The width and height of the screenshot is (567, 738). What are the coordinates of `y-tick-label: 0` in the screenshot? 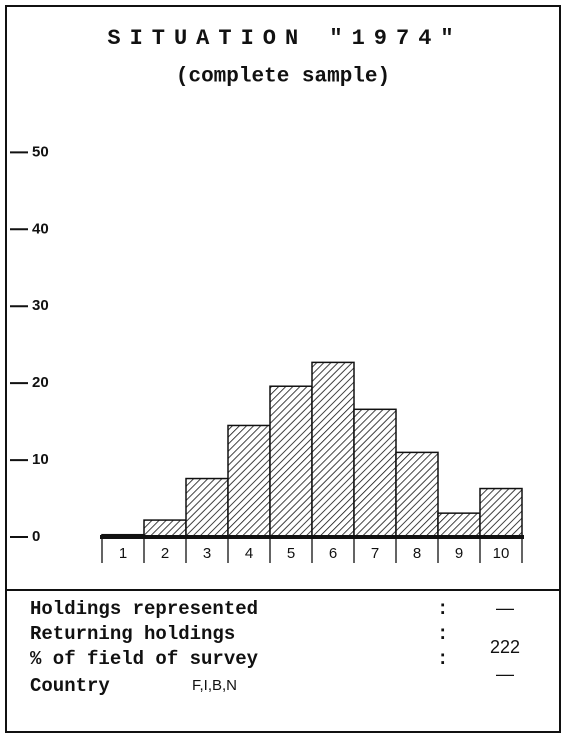 It's located at (36, 536).